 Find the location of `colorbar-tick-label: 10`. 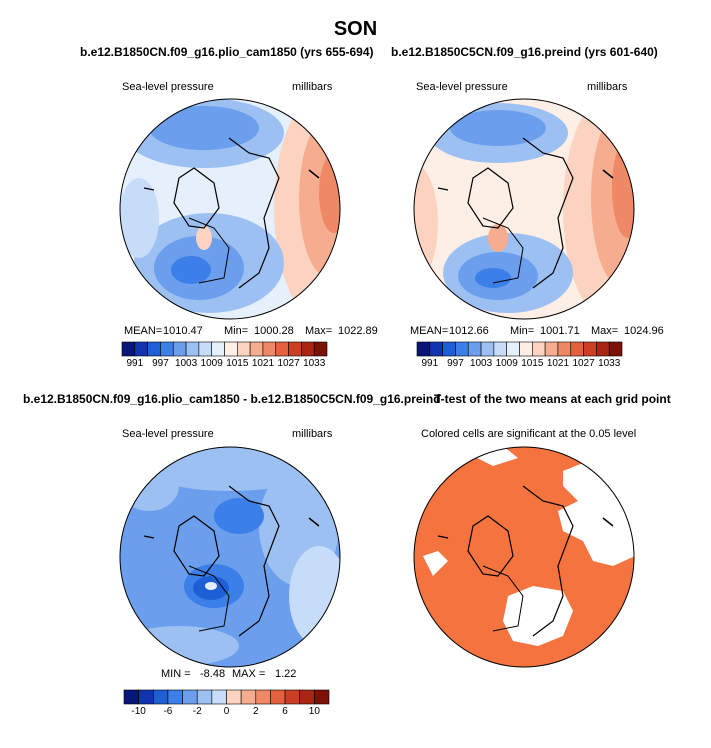

colorbar-tick-label: 10 is located at coordinates (314, 711).